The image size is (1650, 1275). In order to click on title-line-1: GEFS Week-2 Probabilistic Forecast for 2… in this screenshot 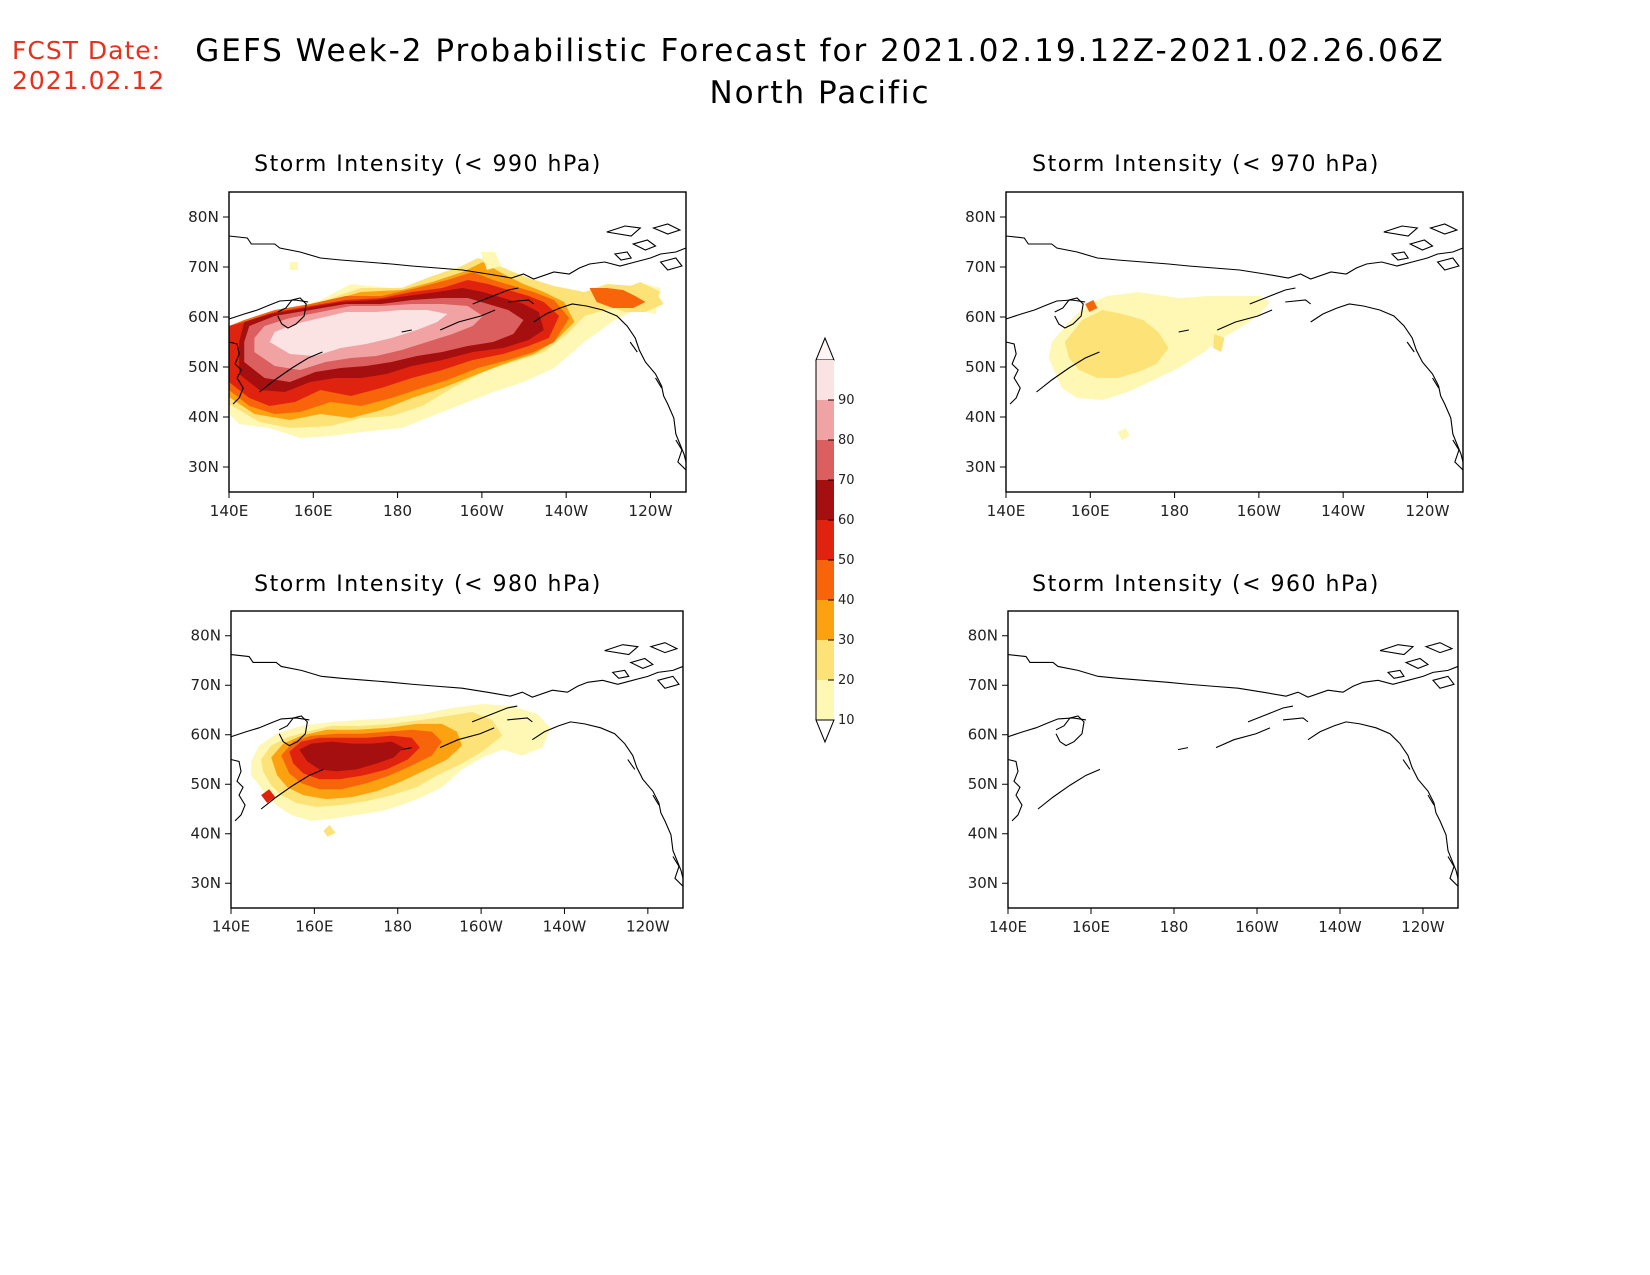, I will do `click(820, 51)`.